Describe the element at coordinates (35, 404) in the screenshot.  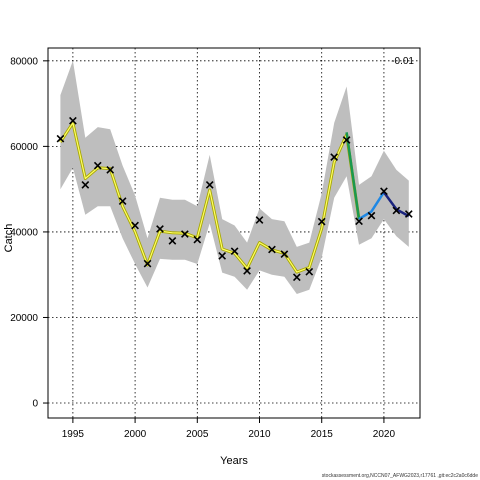
I see `y-tick-label: 0` at that location.